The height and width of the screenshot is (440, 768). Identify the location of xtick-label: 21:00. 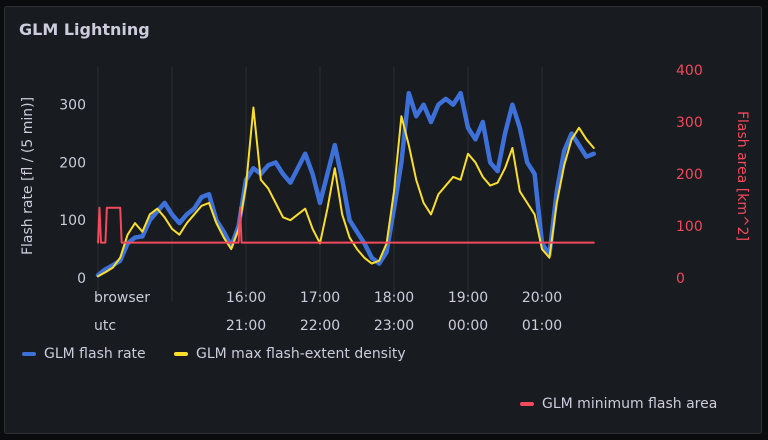
(246, 326).